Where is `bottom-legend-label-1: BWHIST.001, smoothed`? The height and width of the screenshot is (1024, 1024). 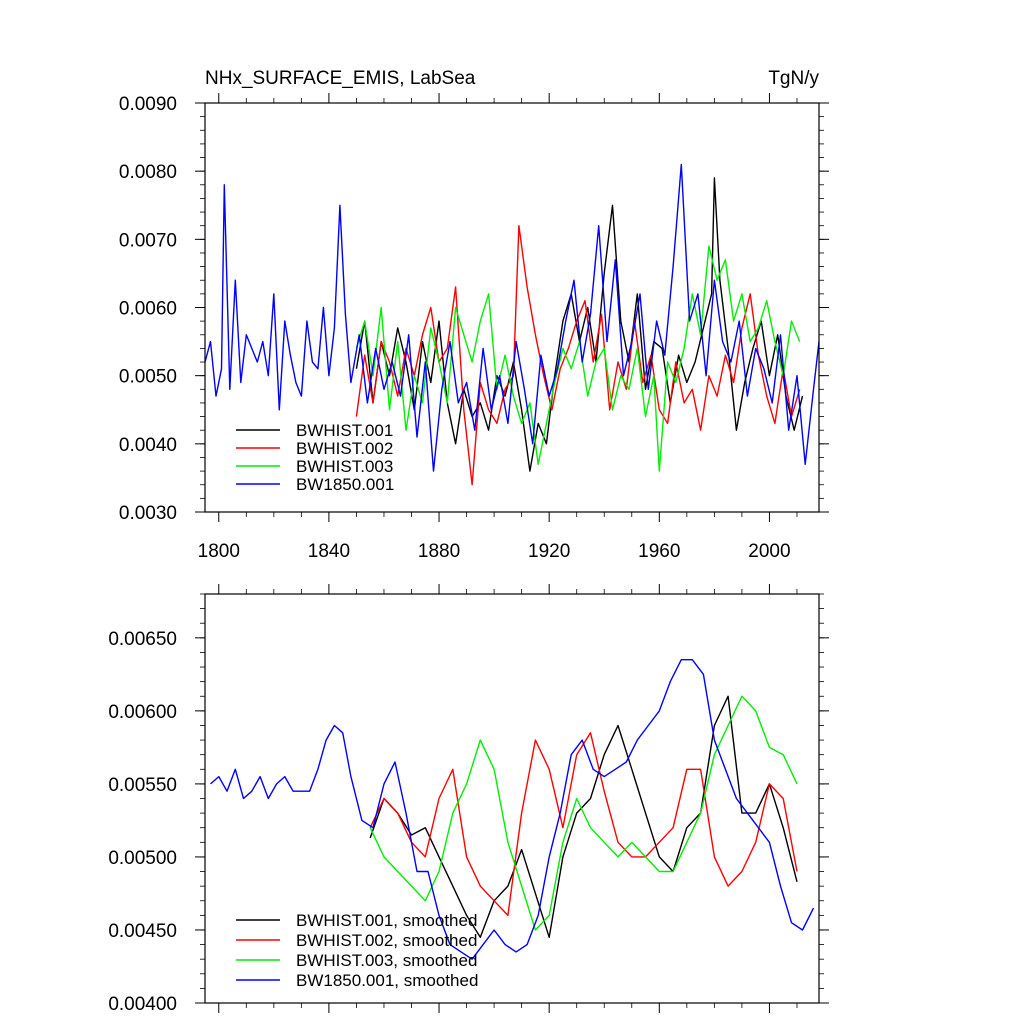
bottom-legend-label-1: BWHIST.001, smoothed is located at coordinates (386, 920).